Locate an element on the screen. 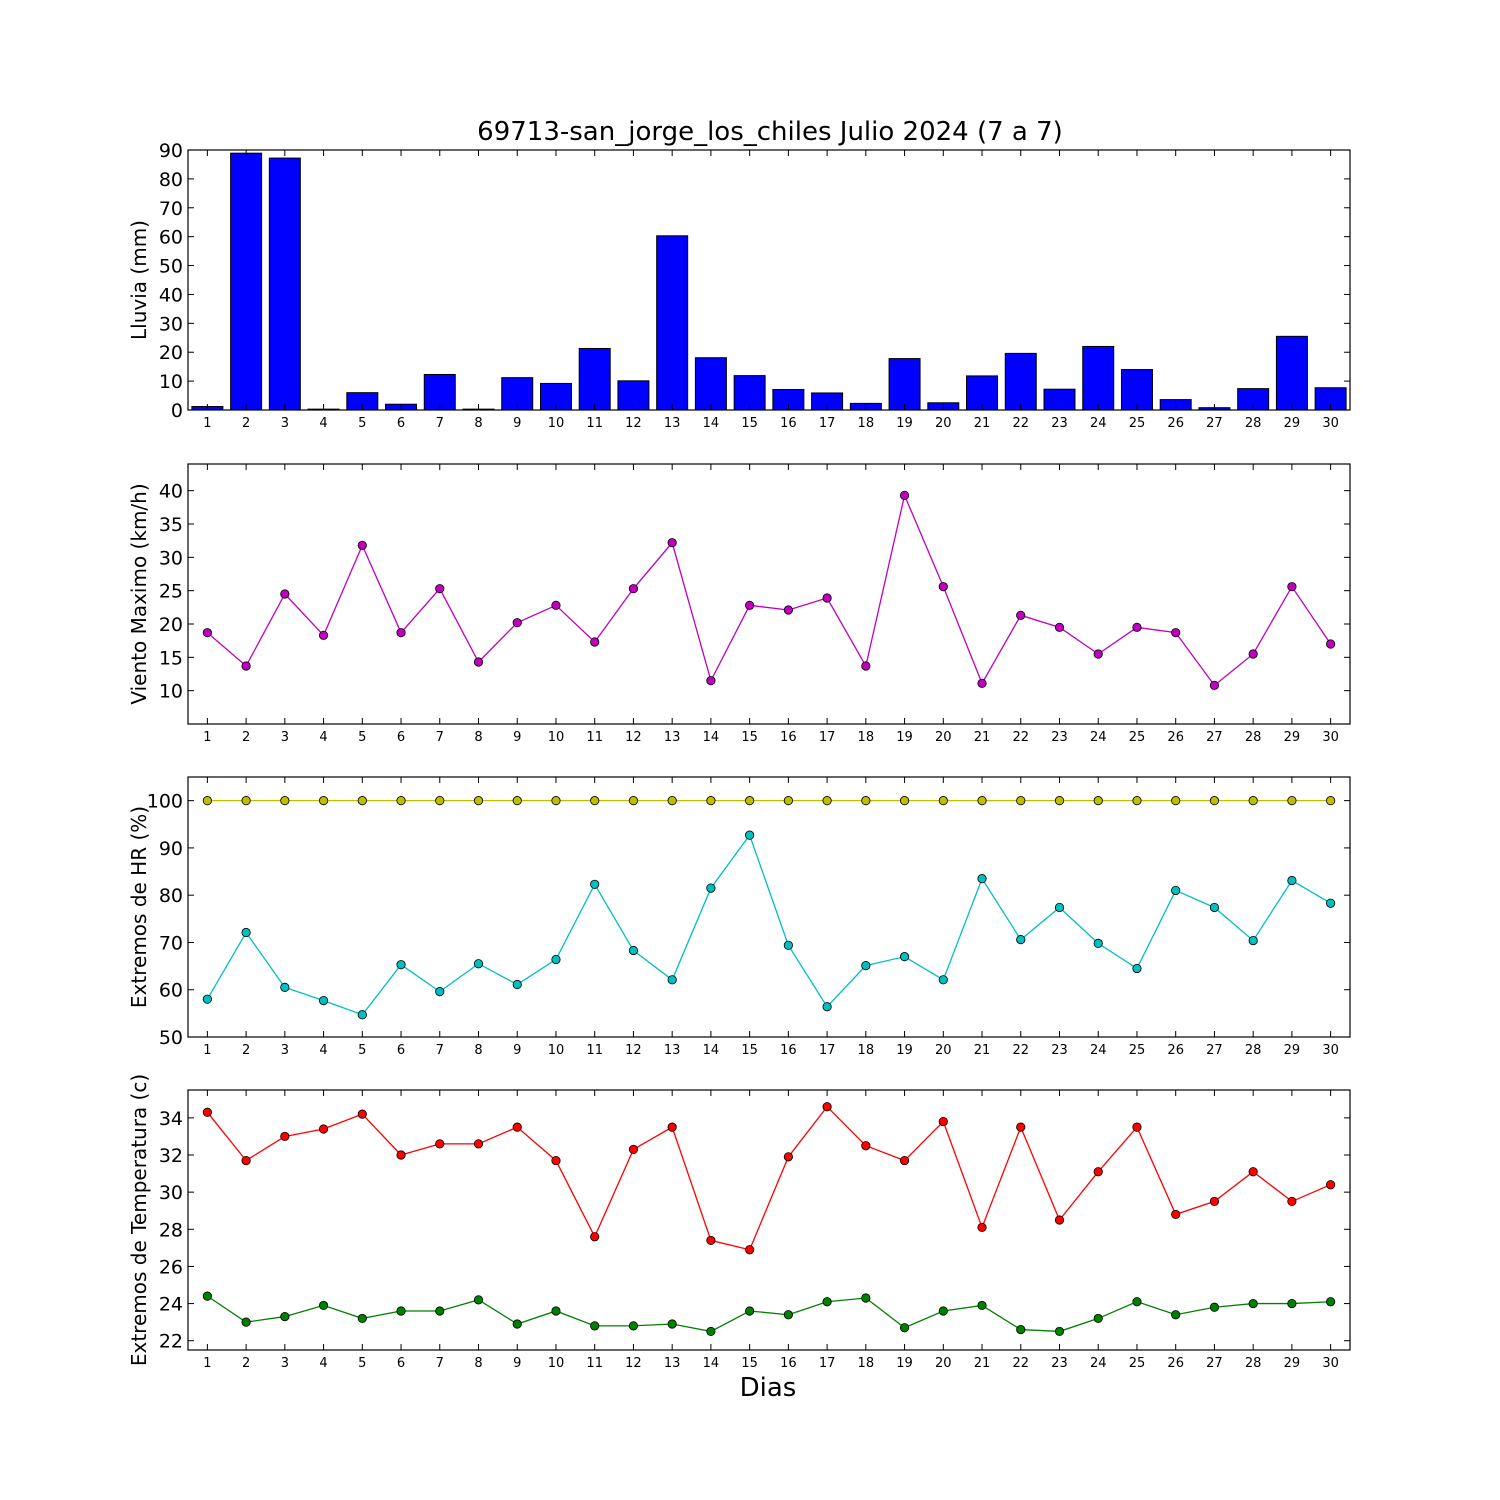  x-tick-label: 25 is located at coordinates (1137, 737).